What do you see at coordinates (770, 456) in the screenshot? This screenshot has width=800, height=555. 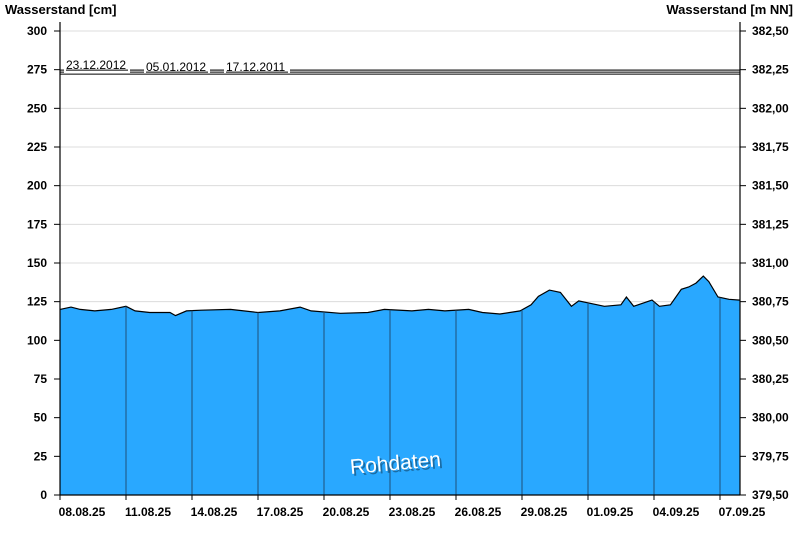 I see `y-tick-label-right: 379,75` at bounding box center [770, 456].